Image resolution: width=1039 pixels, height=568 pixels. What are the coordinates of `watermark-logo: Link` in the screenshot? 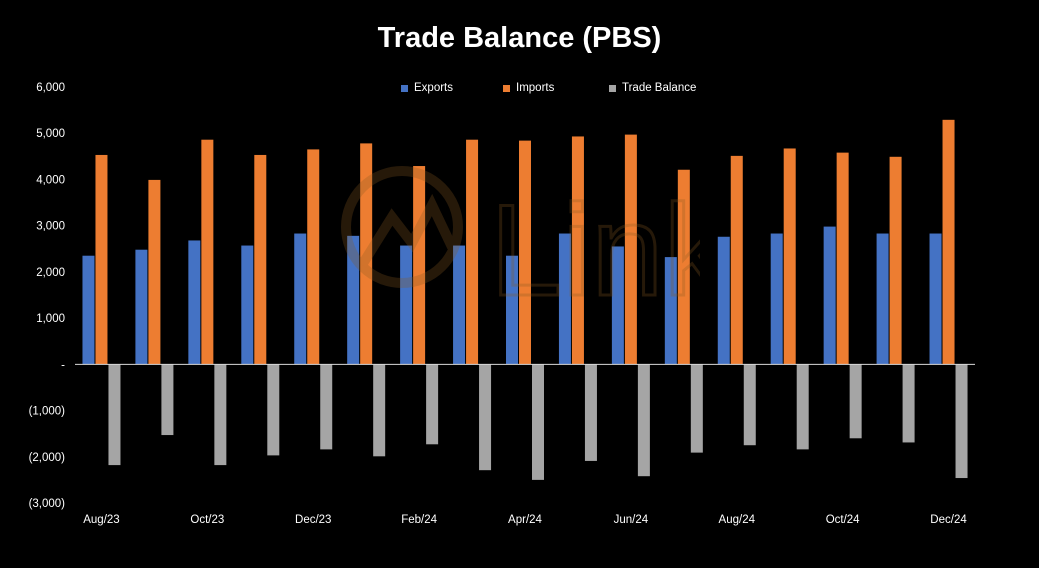 It's located at (535, 240).